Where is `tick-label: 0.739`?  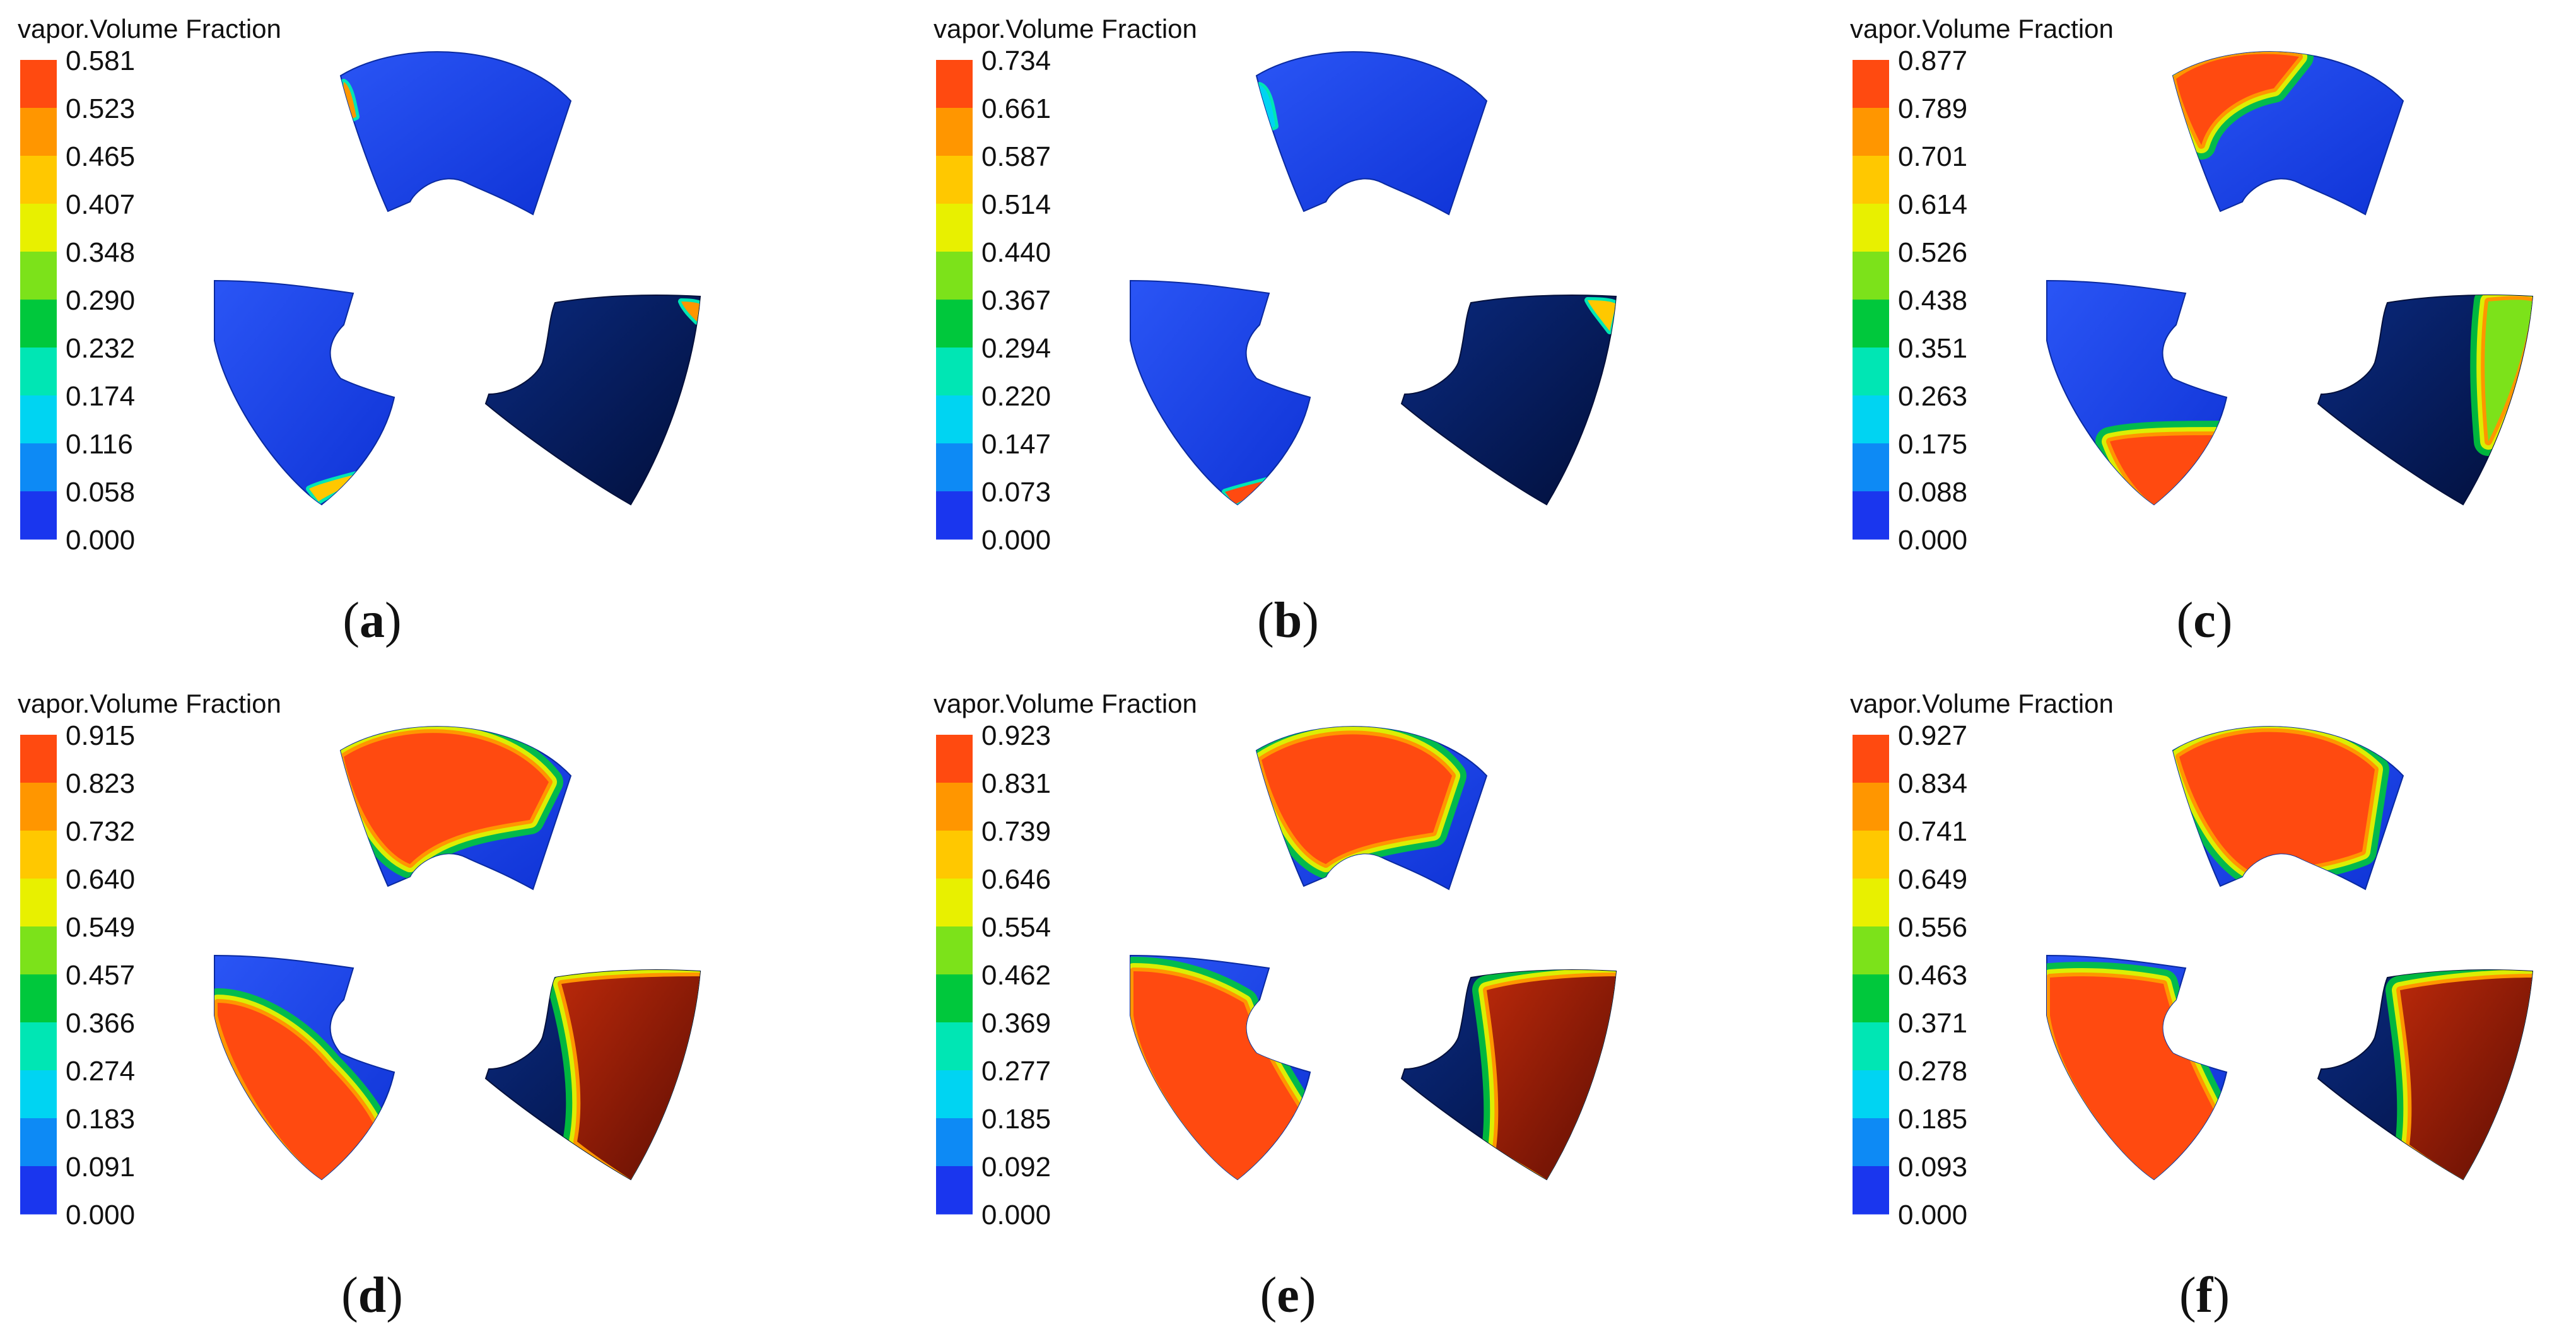 tick-label: 0.739 is located at coordinates (1016, 831).